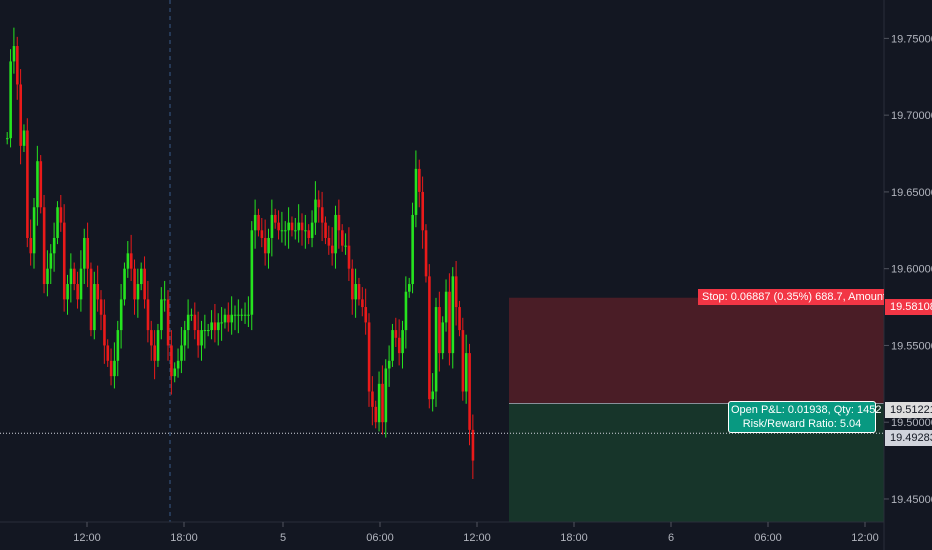  What do you see at coordinates (806, 410) in the screenshot?
I see `open-pnl-text: Open P&L: 0.01938, Qty: 1452` at bounding box center [806, 410].